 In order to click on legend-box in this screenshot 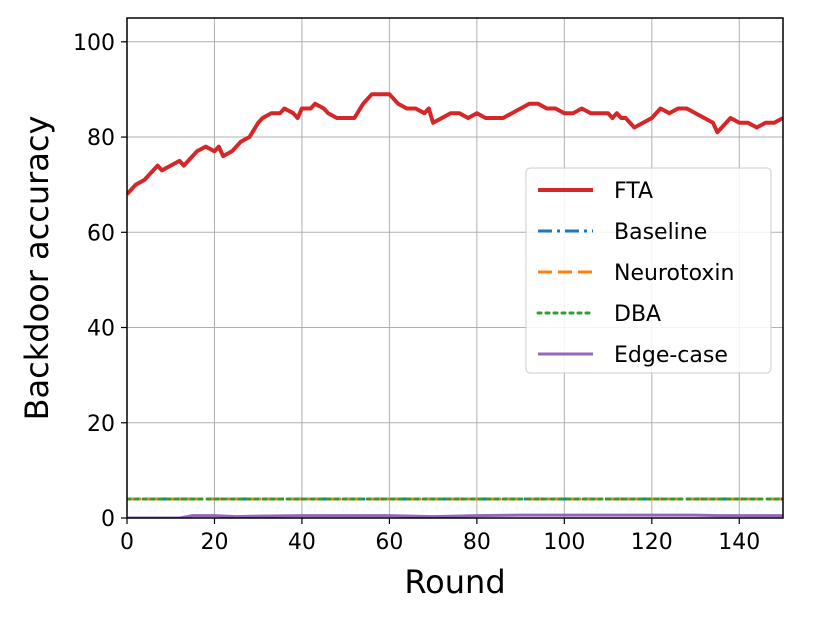, I will do `click(648, 270)`.